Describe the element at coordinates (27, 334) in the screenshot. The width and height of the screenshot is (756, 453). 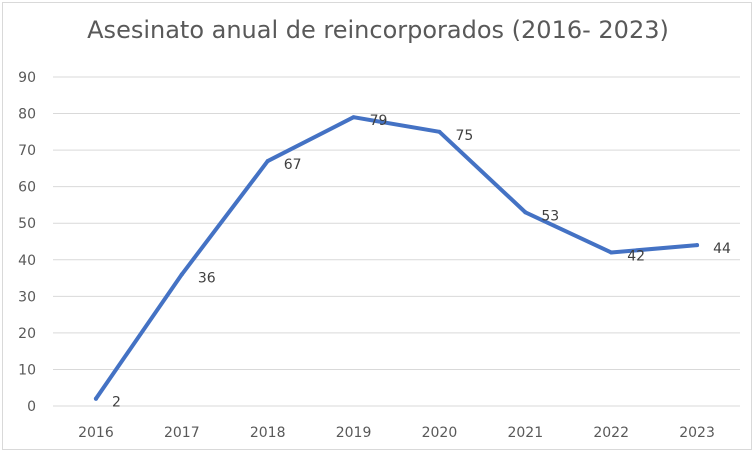
I see `y-tick-label: 20` at that location.